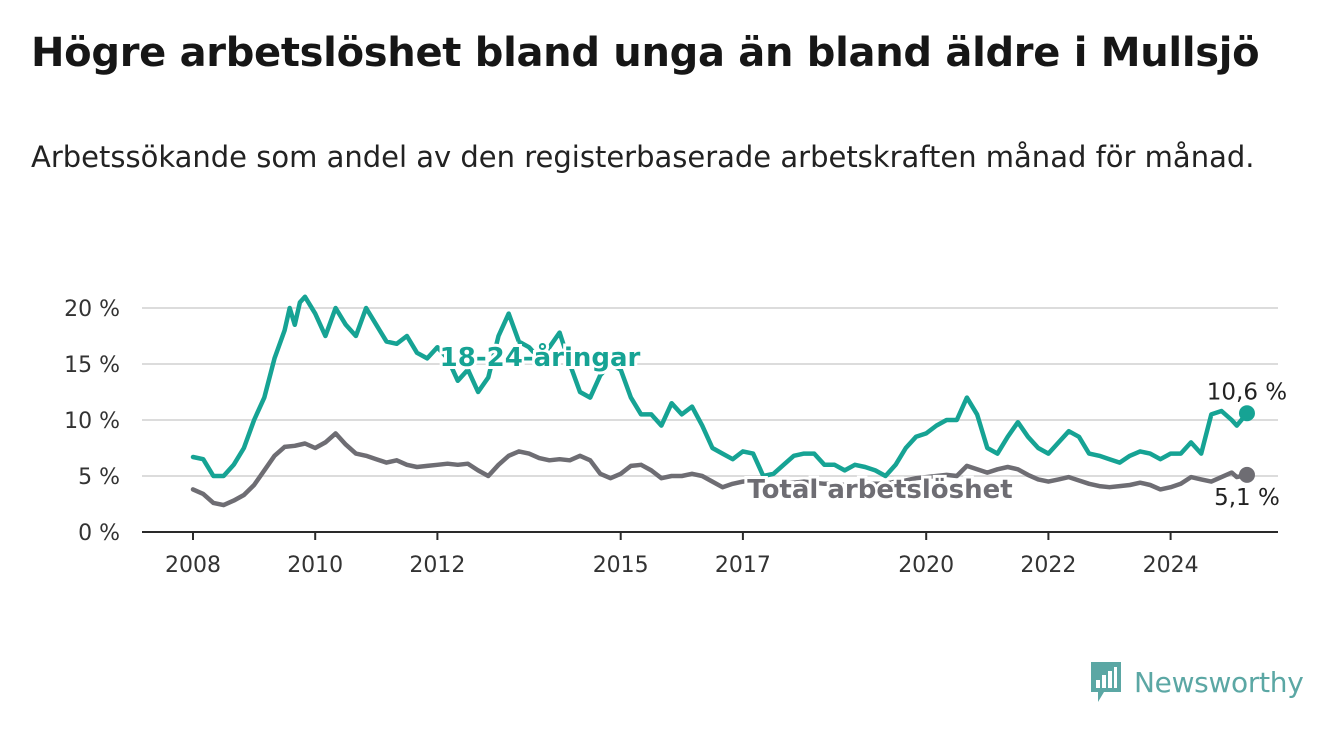  I want to click on x-tick-label: 2010, so click(315, 565).